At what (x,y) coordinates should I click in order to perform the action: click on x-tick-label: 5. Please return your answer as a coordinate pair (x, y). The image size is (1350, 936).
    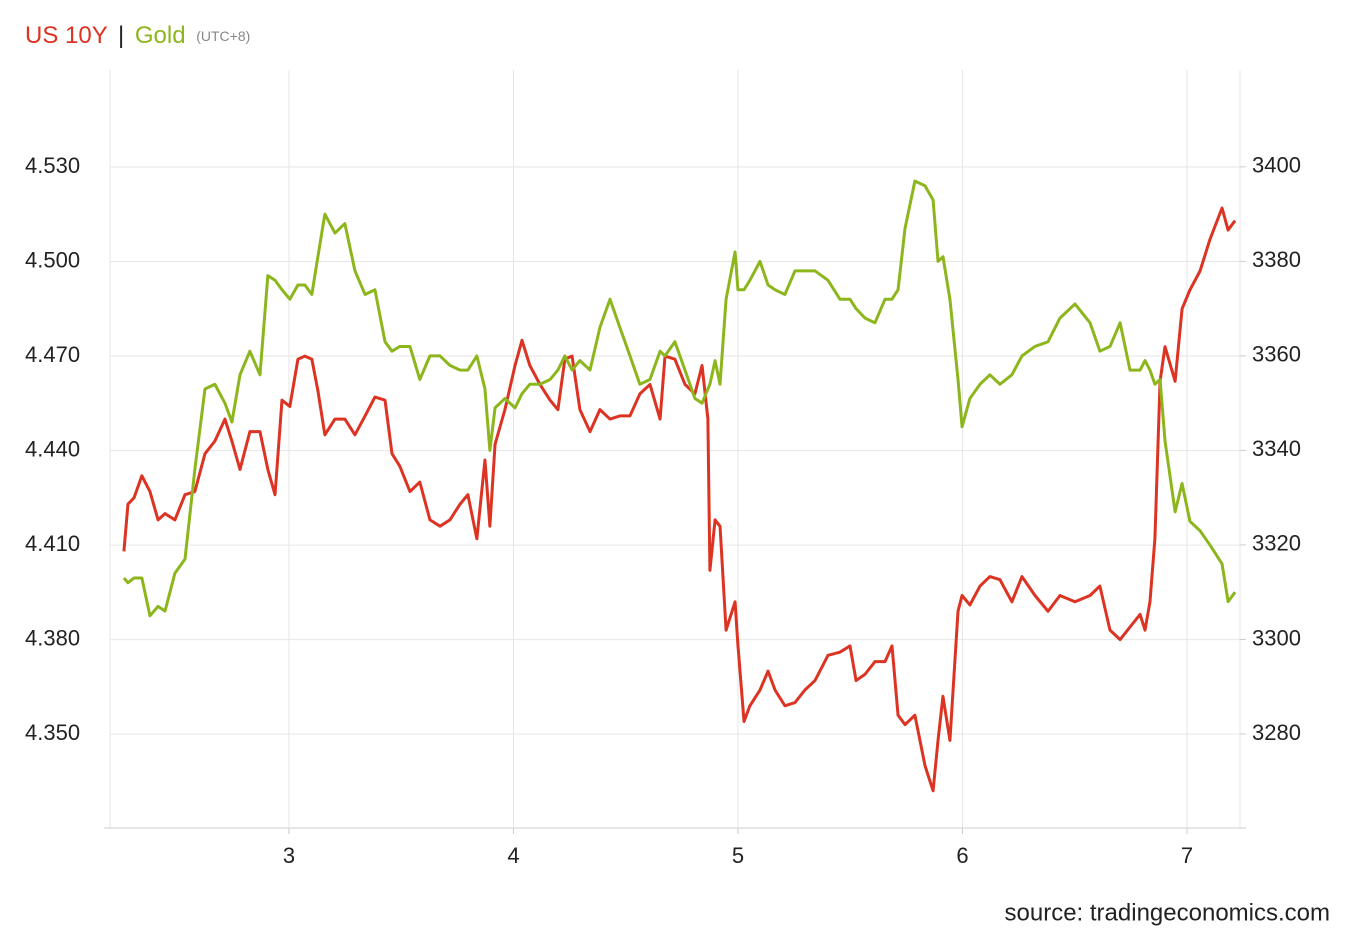
    Looking at the image, I should click on (738, 855).